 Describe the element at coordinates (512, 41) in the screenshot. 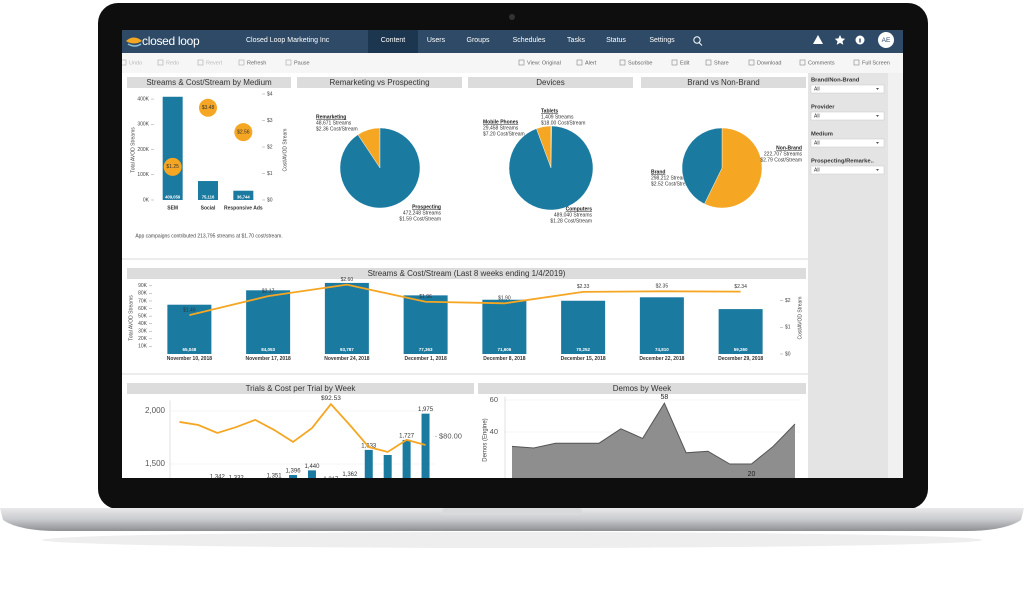

I see `nav-bar` at that location.